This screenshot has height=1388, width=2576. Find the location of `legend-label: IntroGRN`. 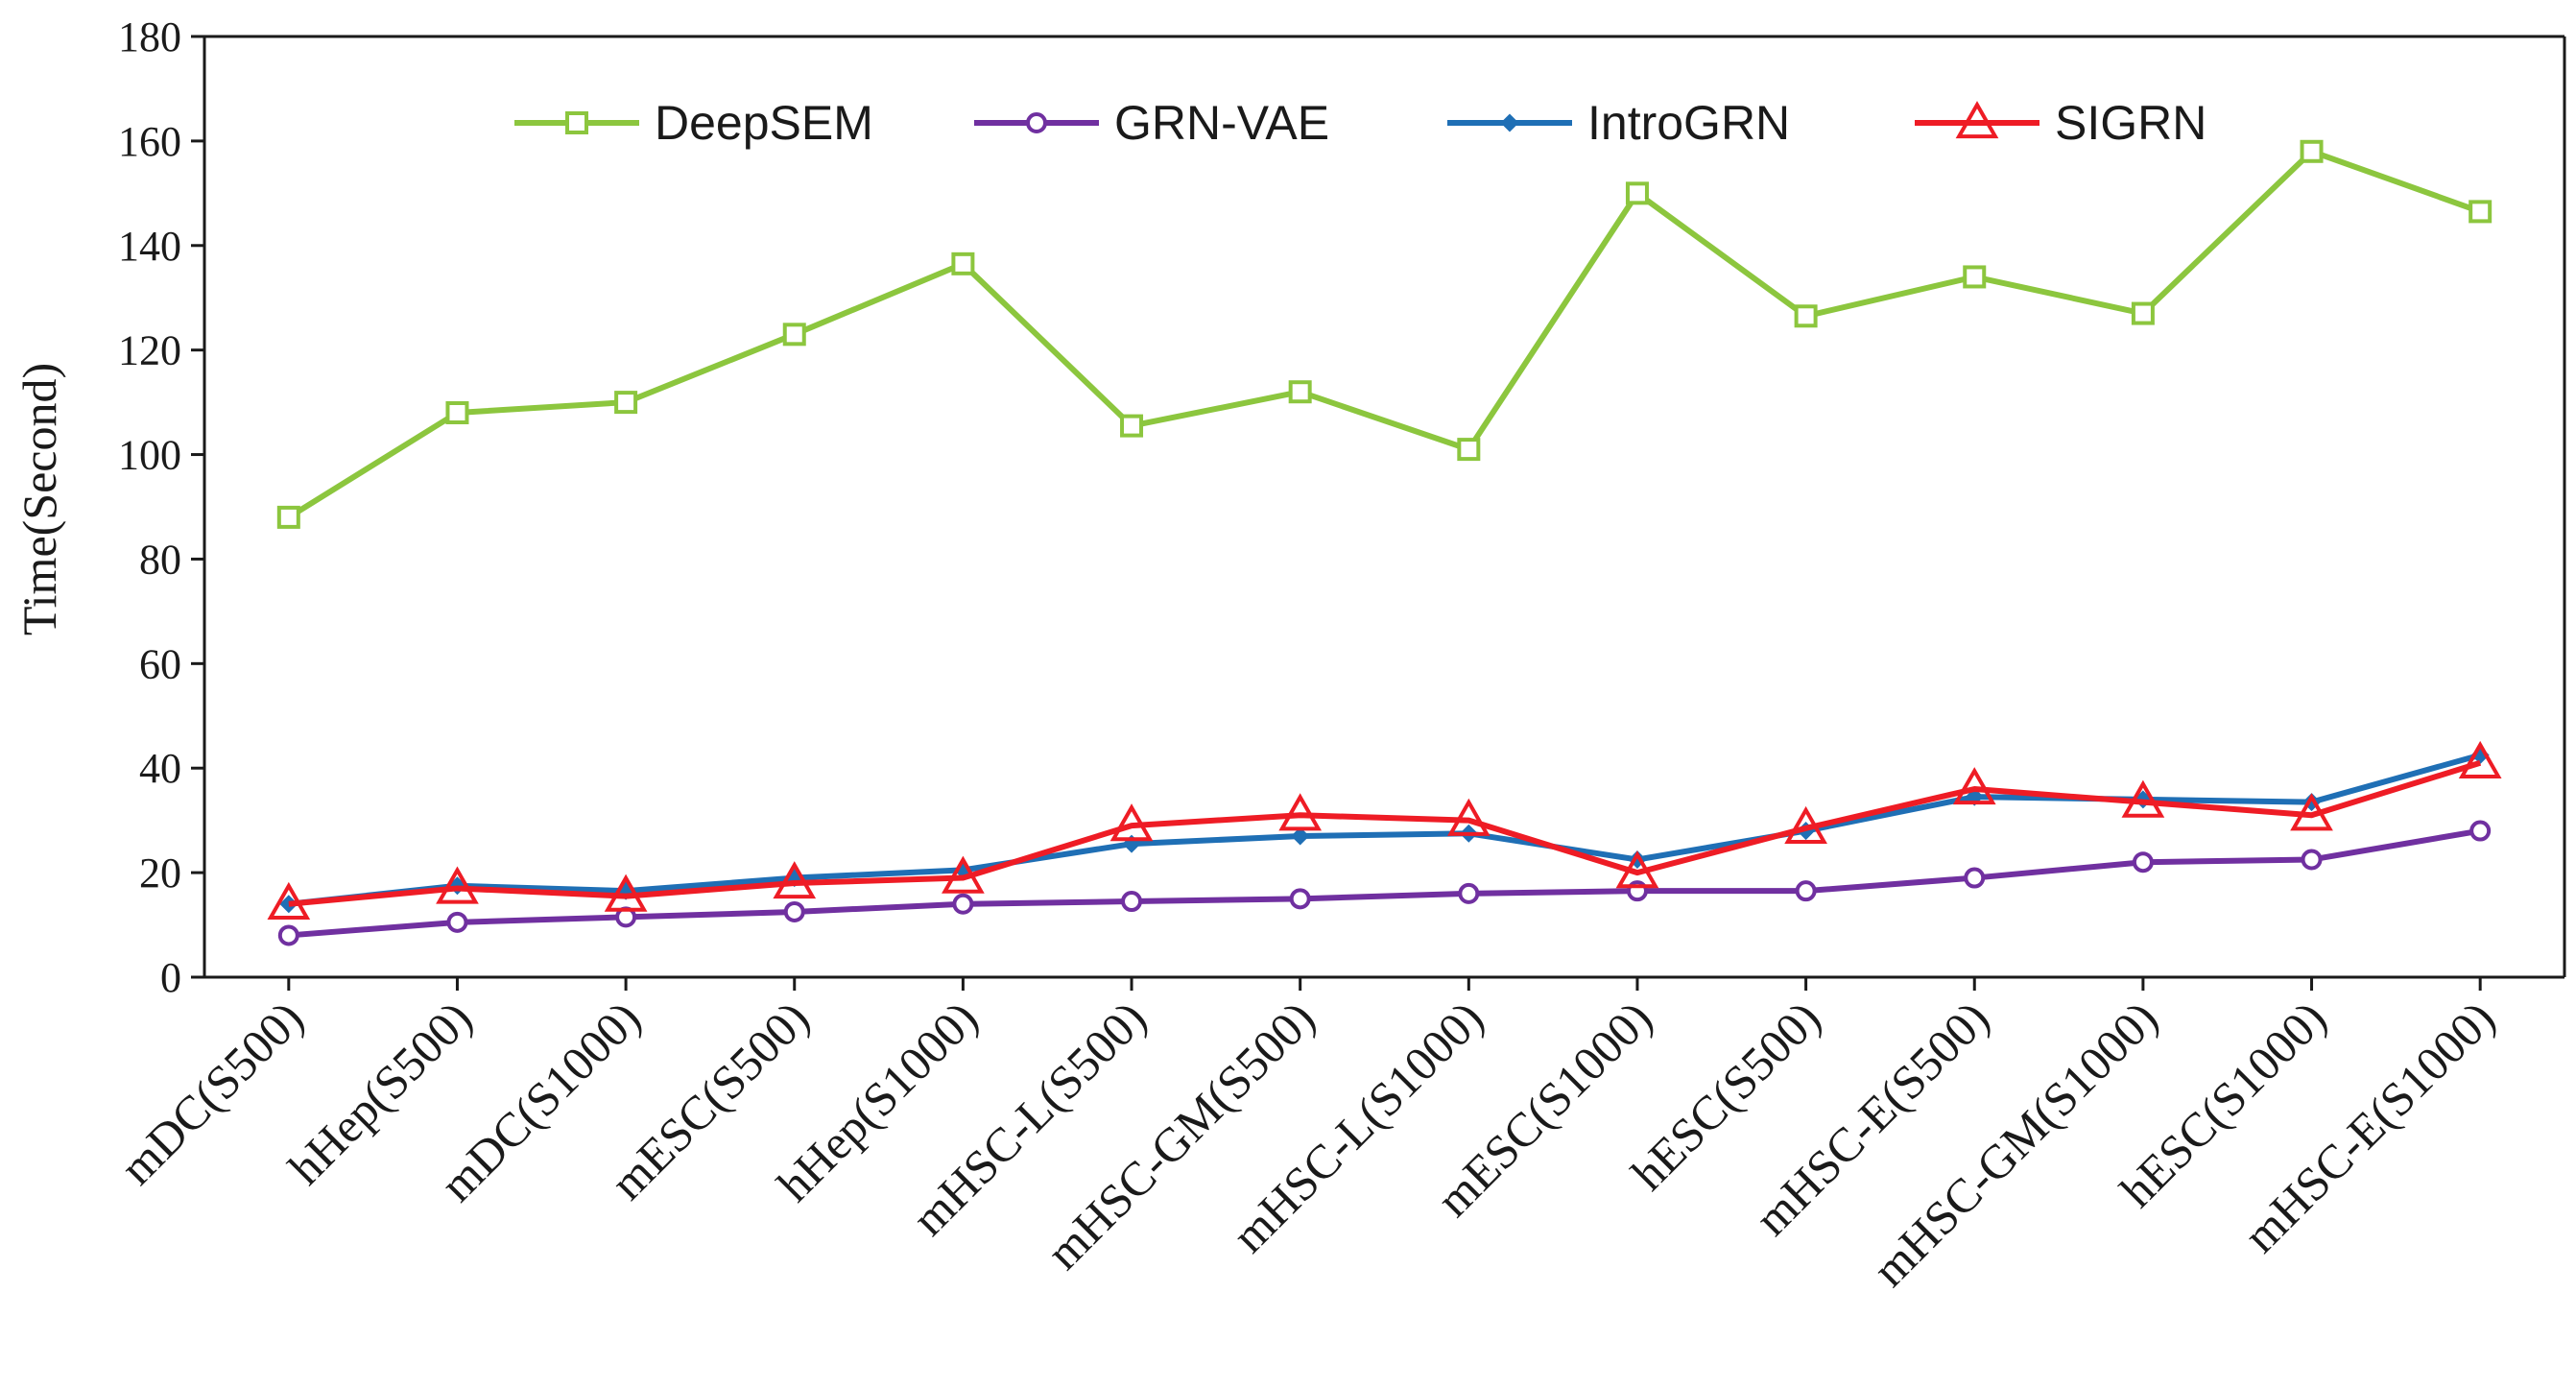

legend-label: IntroGRN is located at coordinates (1688, 123).